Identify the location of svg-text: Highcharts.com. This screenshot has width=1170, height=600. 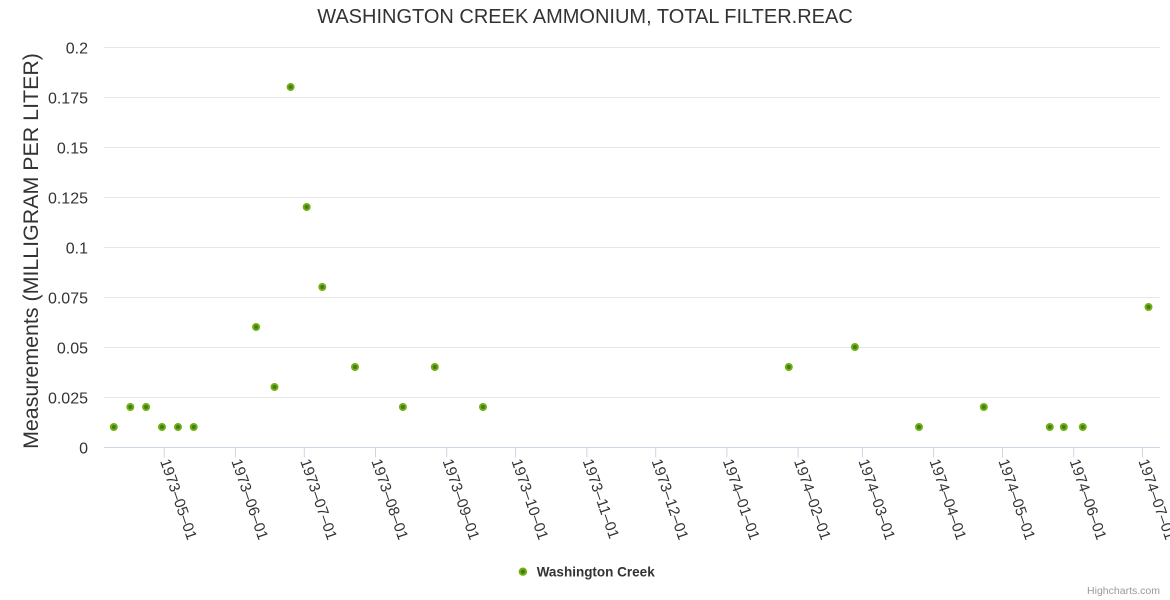
(1123, 591).